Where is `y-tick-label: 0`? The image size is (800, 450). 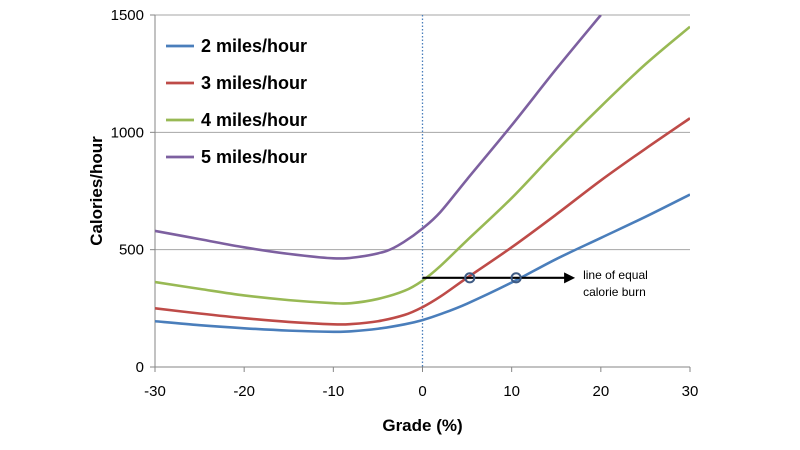
y-tick-label: 0 is located at coordinates (140, 367).